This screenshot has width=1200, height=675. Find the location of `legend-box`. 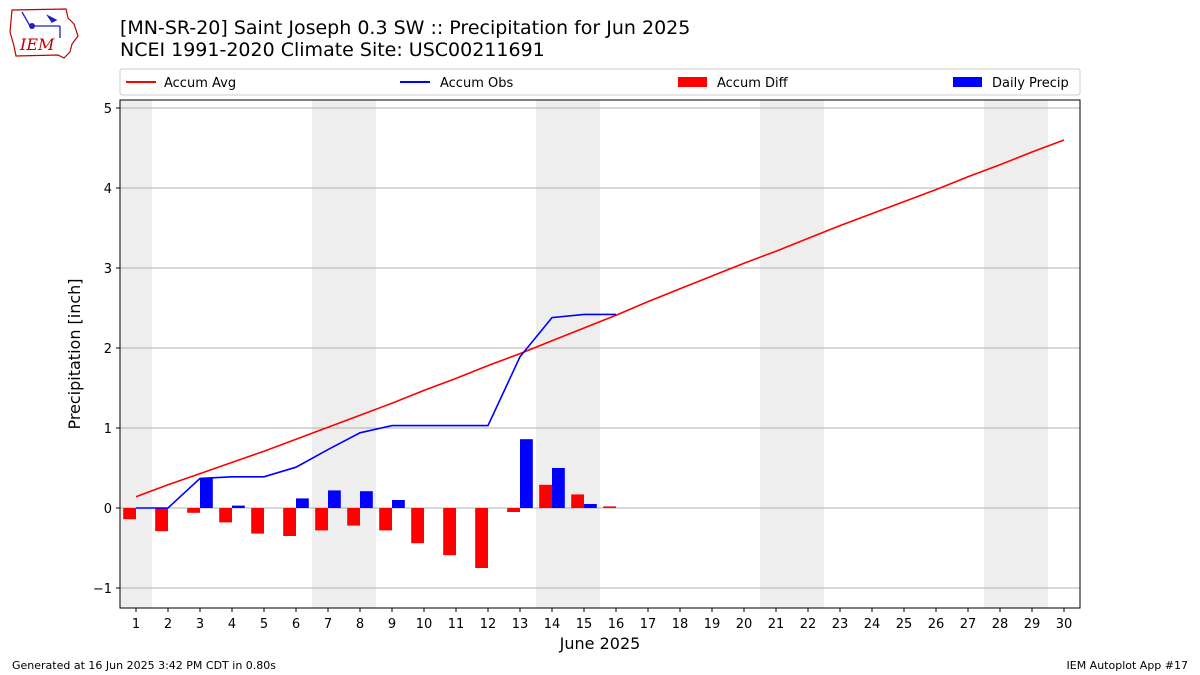

legend-box is located at coordinates (600, 82).